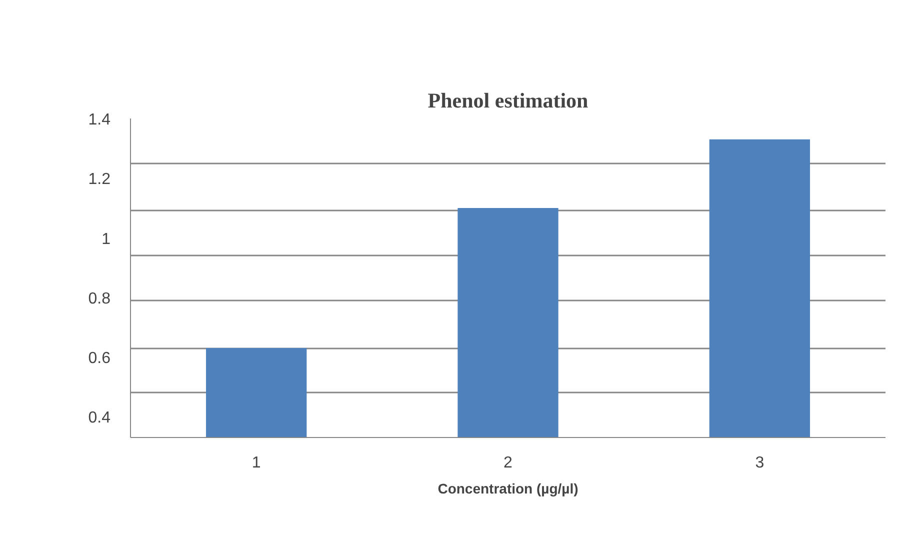 This screenshot has width=900, height=548. Describe the element at coordinates (508, 100) in the screenshot. I see `chart-title: Phenol estimation` at that location.